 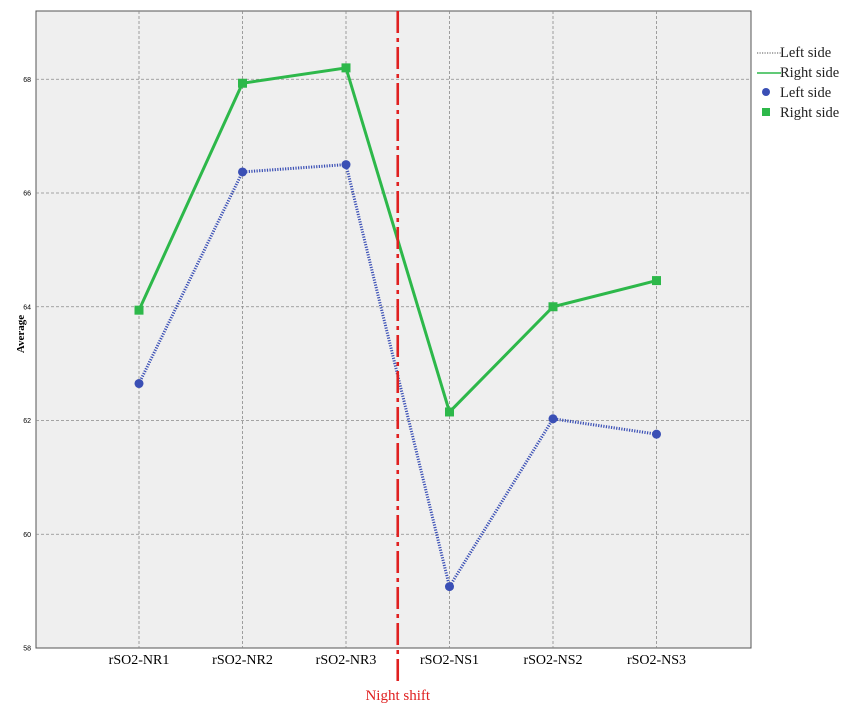 What do you see at coordinates (552, 660) in the screenshot?
I see `x-tick-label: rSO2-NS2` at bounding box center [552, 660].